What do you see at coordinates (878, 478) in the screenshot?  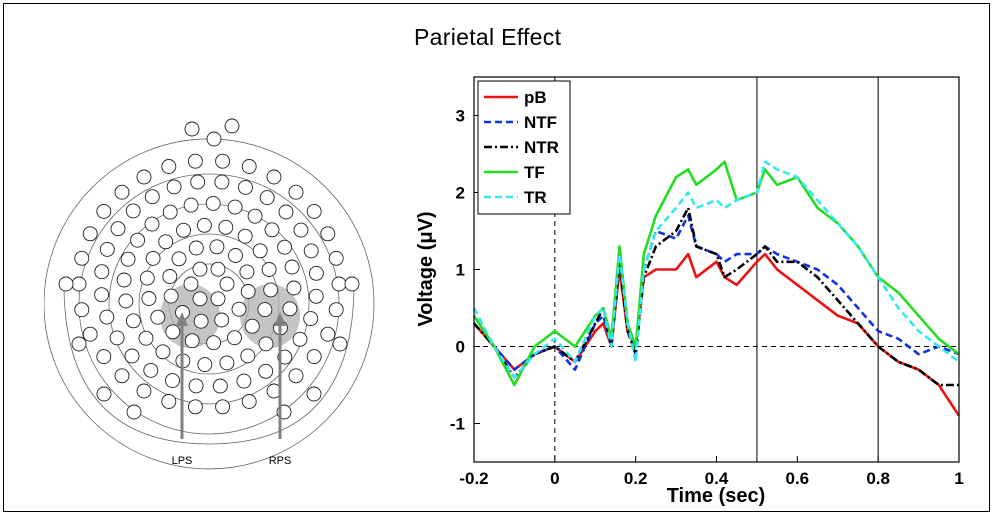 I see `x-tick-label: 0.8` at bounding box center [878, 478].